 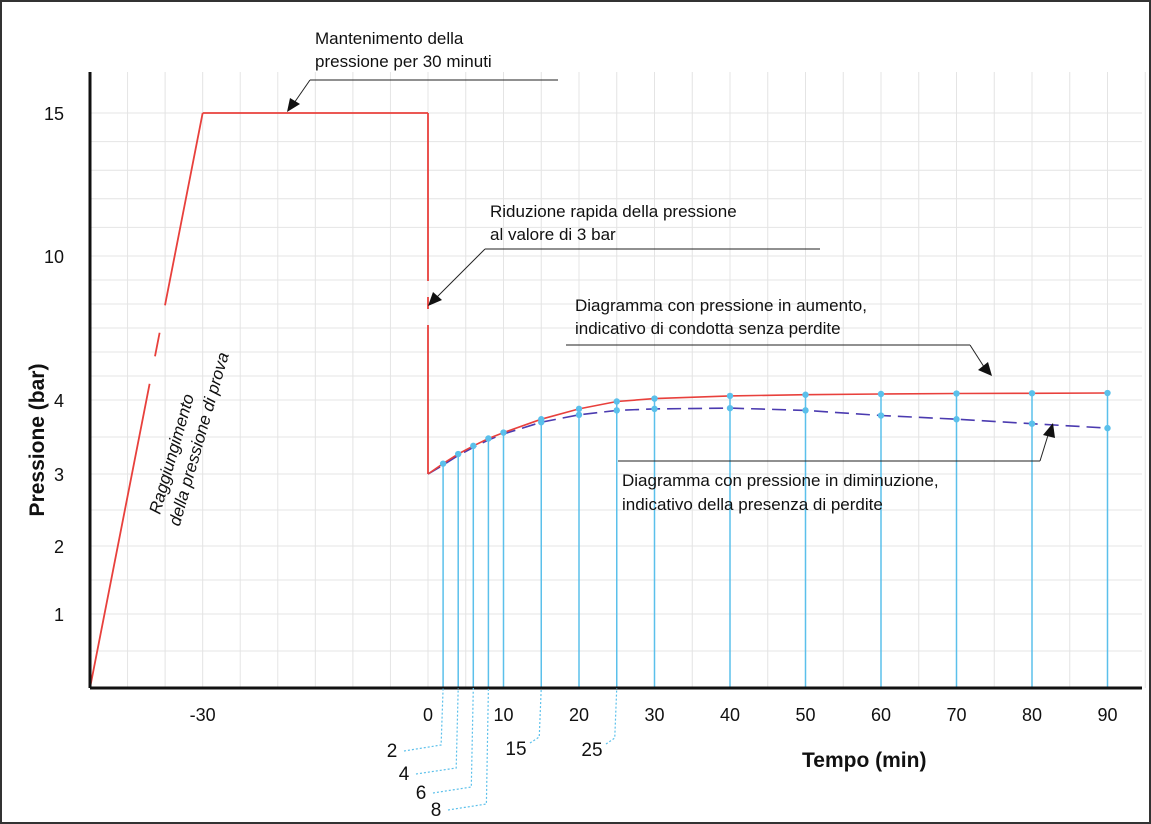 I want to click on fall-callout-leader, so click(x=1044, y=446).